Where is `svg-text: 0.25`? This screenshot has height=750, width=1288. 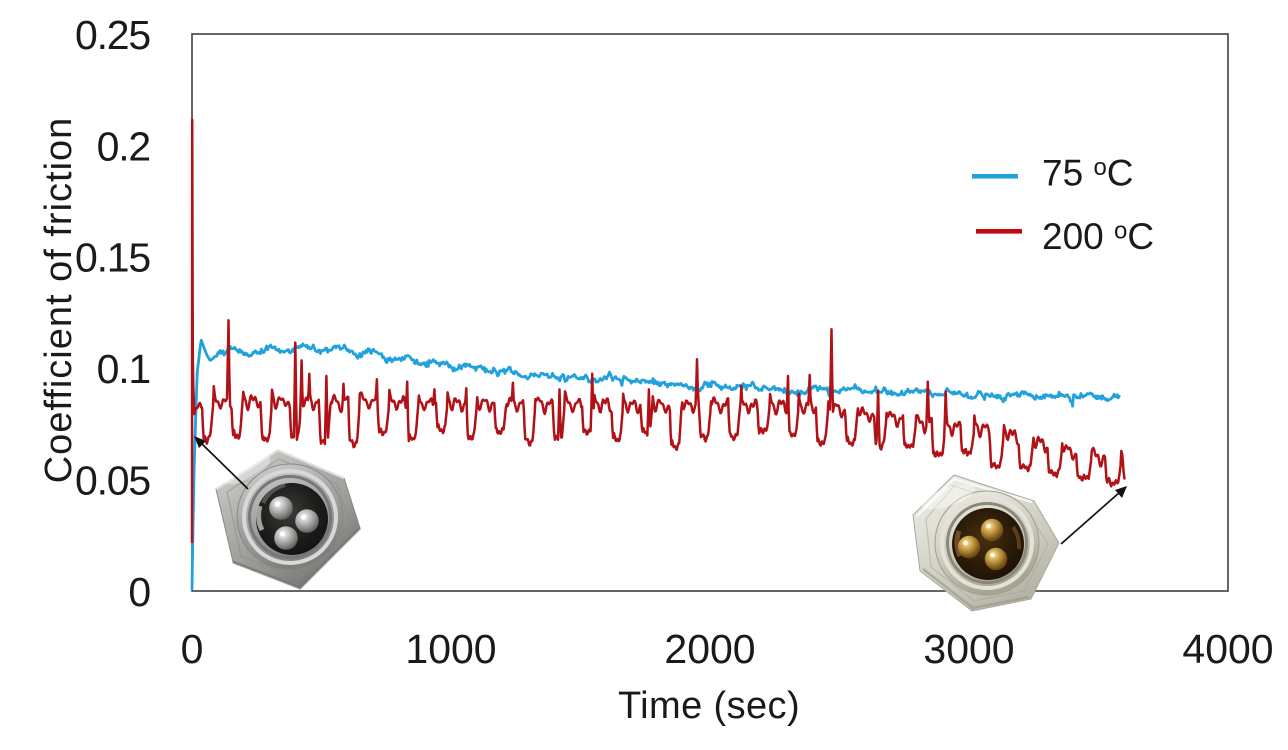 svg-text: 0.25 is located at coordinates (112, 35).